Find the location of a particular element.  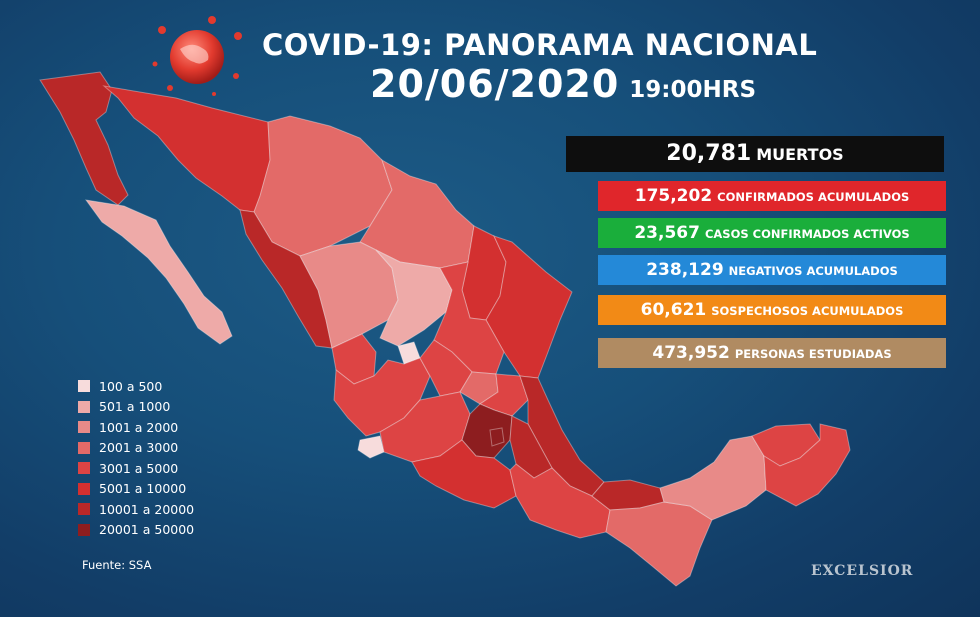

report-time: 19:00HRS is located at coordinates (693, 90).